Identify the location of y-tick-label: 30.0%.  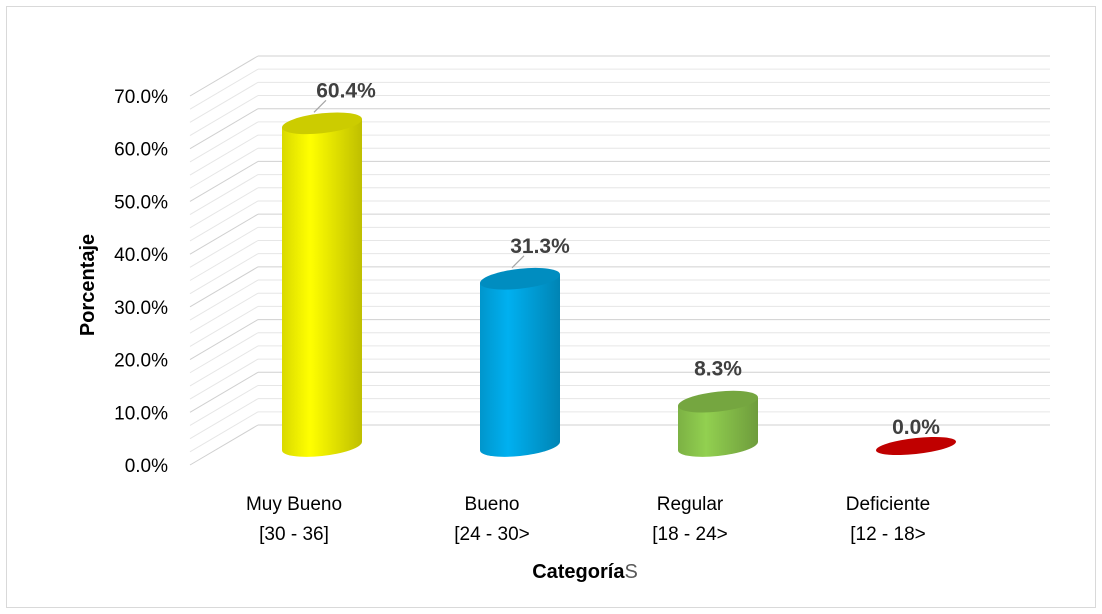
(141, 308).